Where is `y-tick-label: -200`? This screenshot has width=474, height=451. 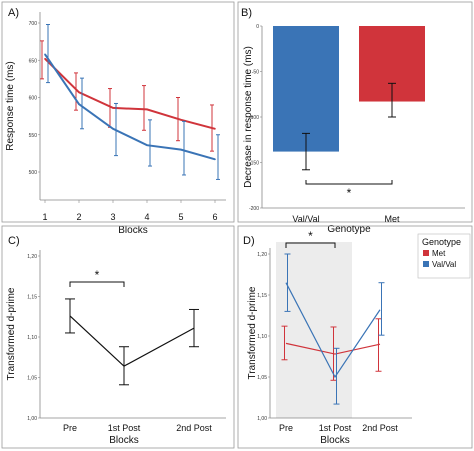
y-tick-label: -200 is located at coordinates (254, 209).